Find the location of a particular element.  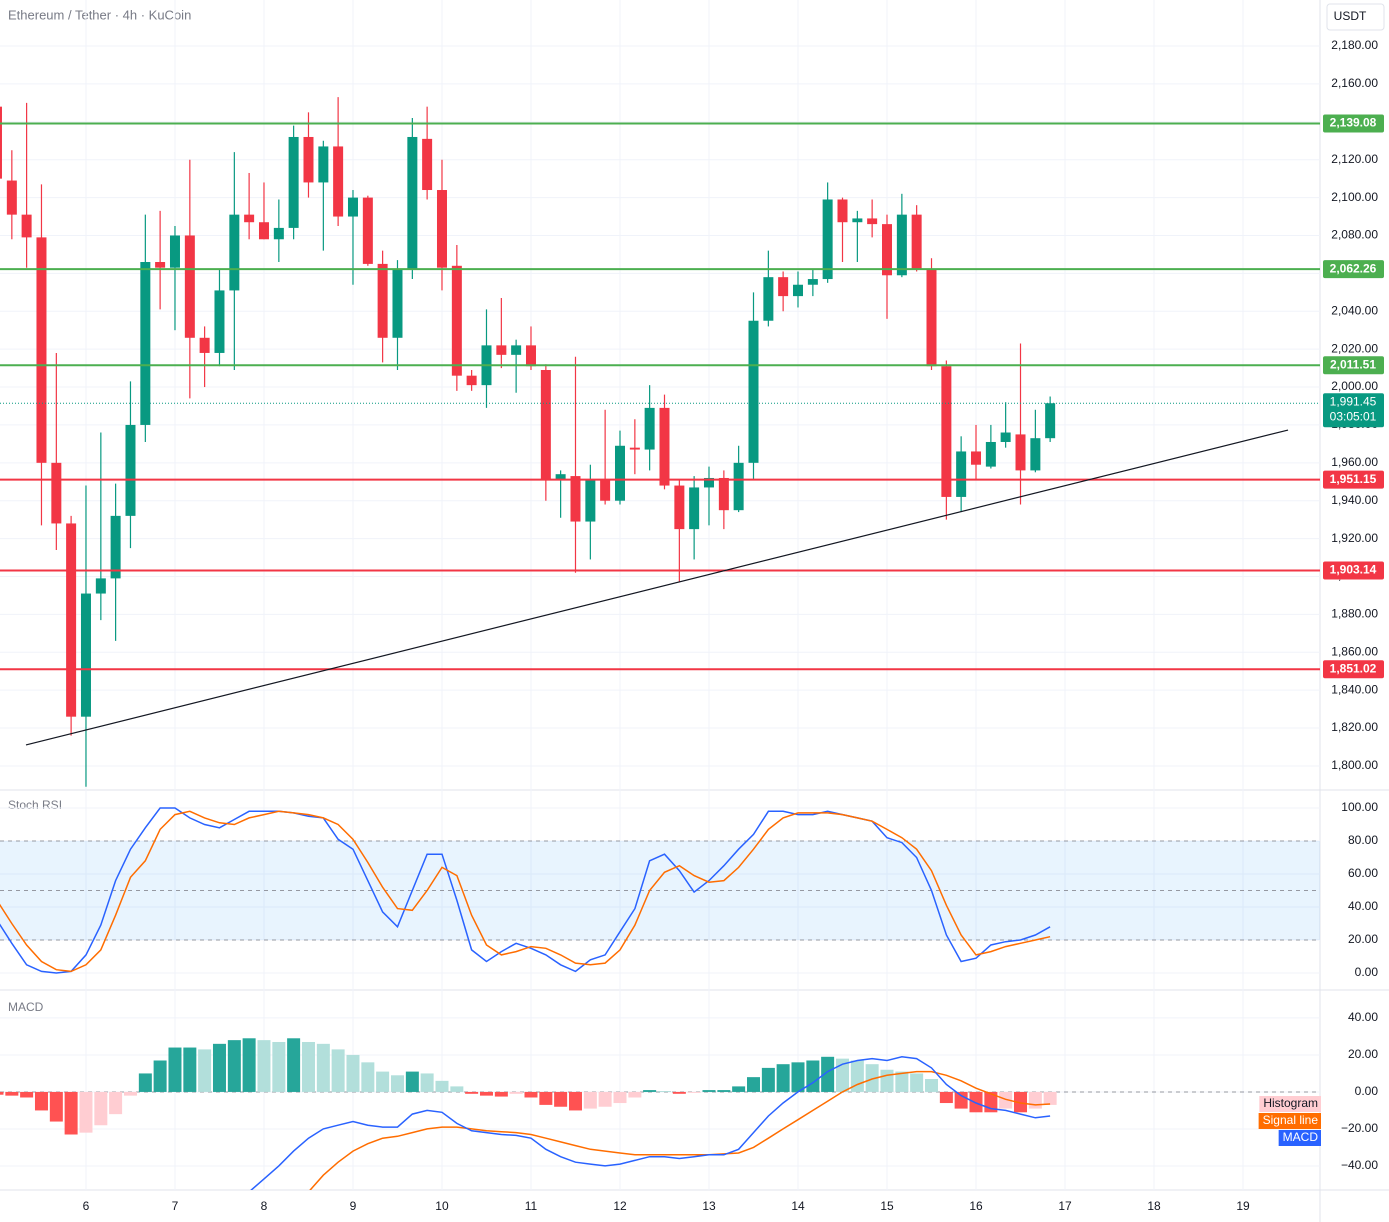

x-tick-label: 11 is located at coordinates (531, 1206).